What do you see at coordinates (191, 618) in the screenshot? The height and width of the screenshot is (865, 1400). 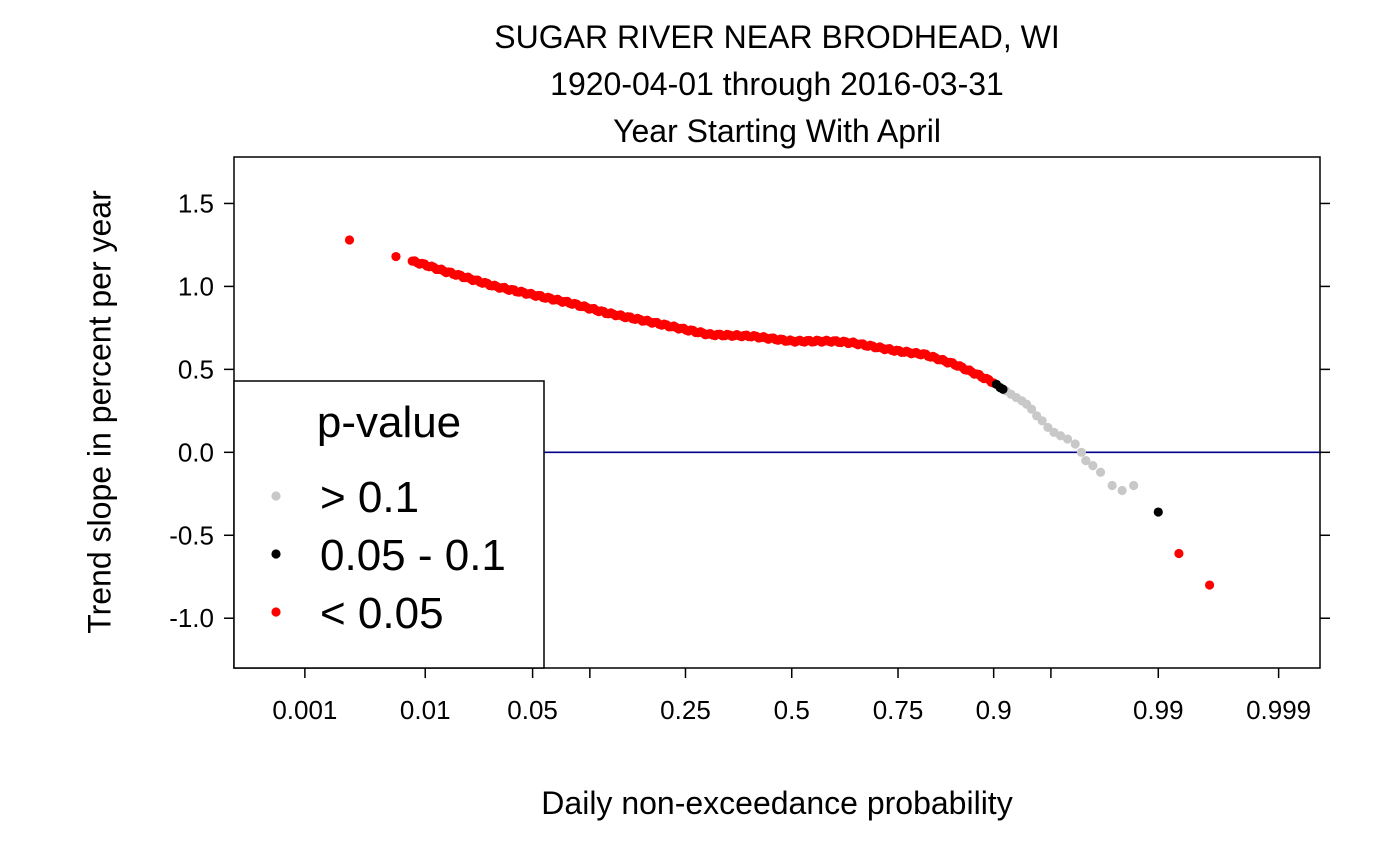 I see `y-tick-label: -1.0` at bounding box center [191, 618].